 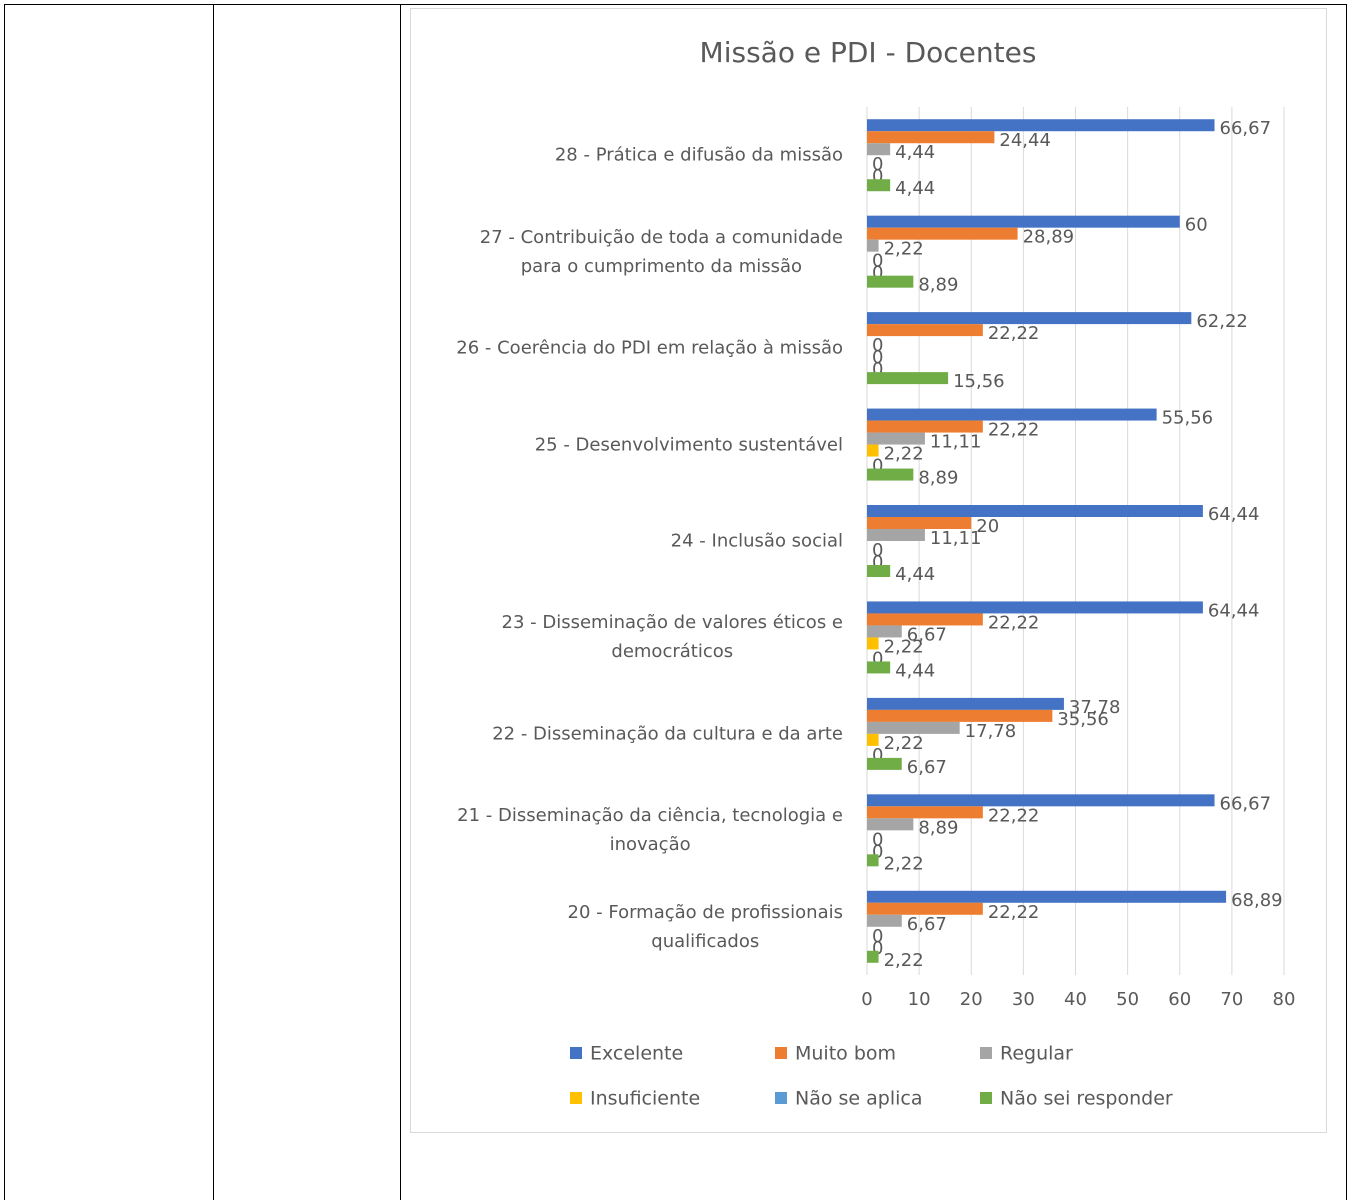 What do you see at coordinates (1179, 999) in the screenshot?
I see `x-tick-label: 60` at bounding box center [1179, 999].